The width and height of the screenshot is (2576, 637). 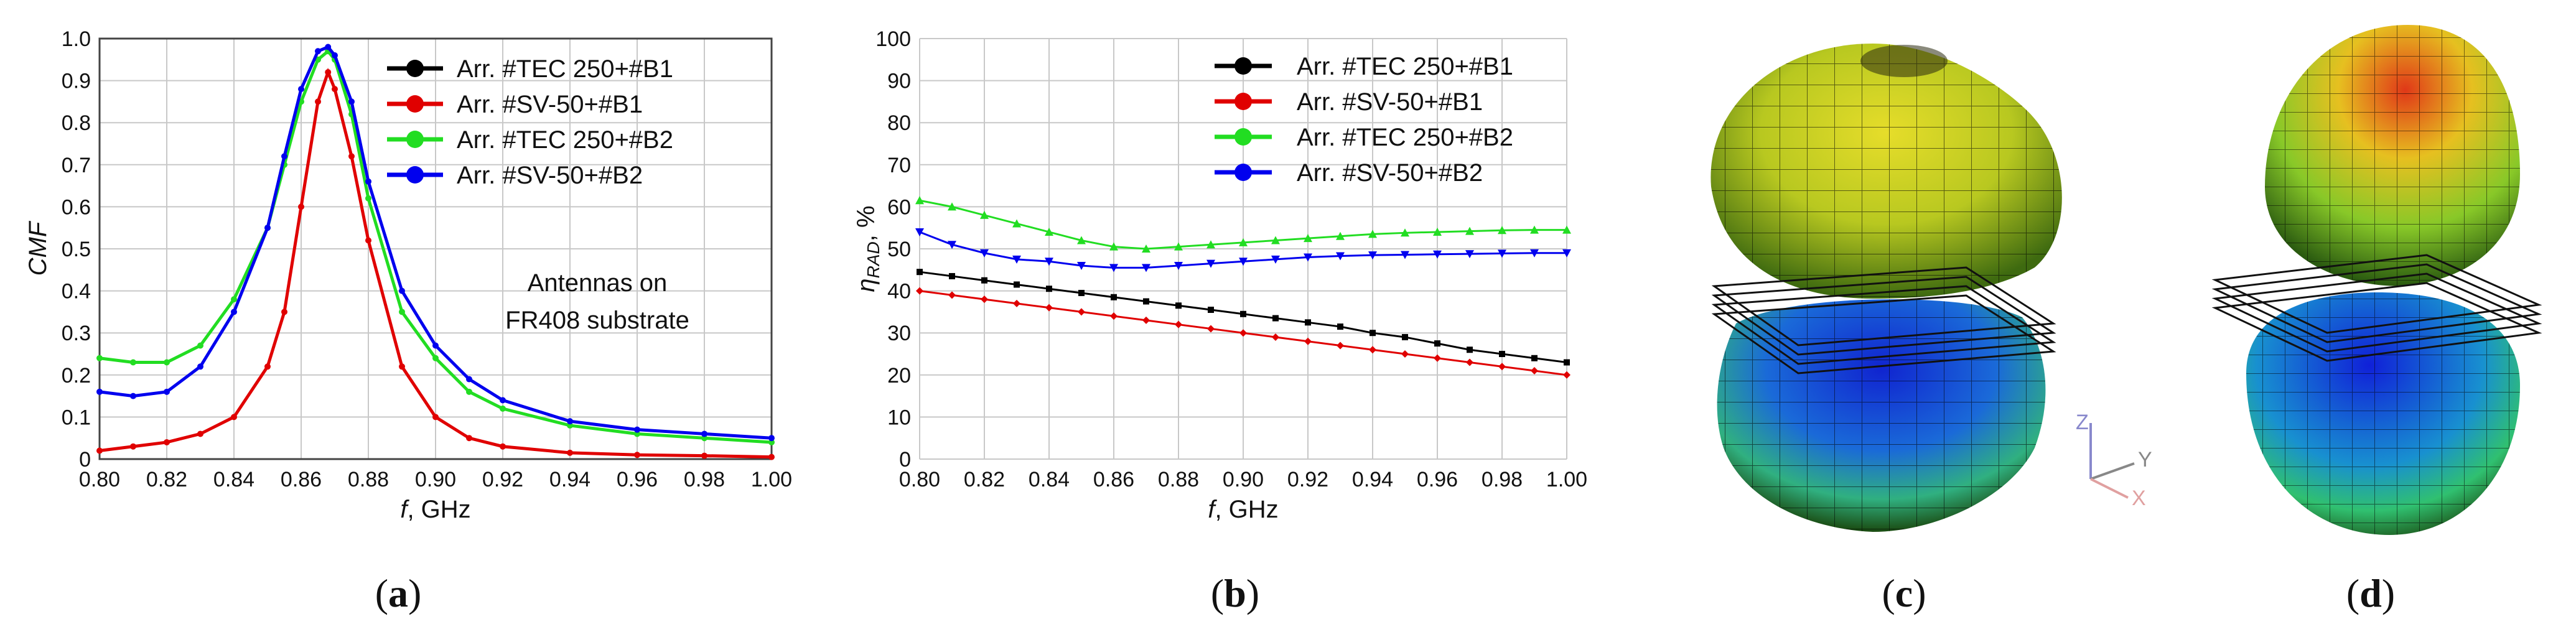 I want to click on legend-label: Arr. #SV-50+#B2, so click(x=550, y=176).